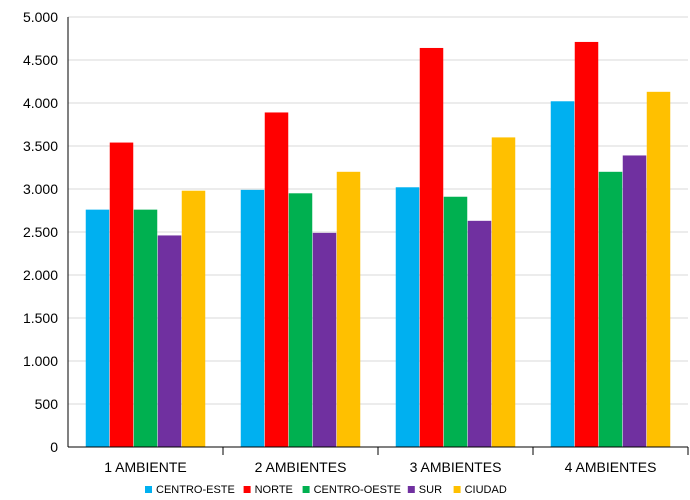 The width and height of the screenshot is (690, 500). Describe the element at coordinates (47, 404) in the screenshot. I see `y-tick-label: 500` at that location.